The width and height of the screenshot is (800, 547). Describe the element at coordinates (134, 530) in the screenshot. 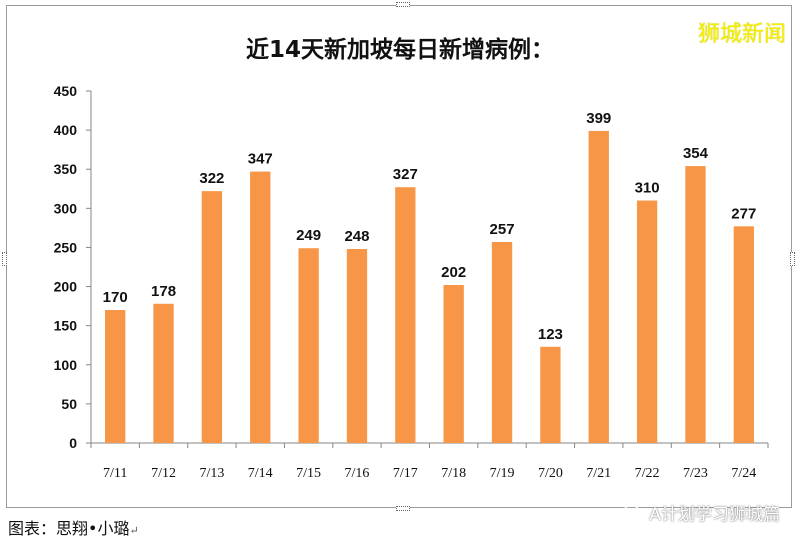

I see `paragraph-mark: ↵` at that location.